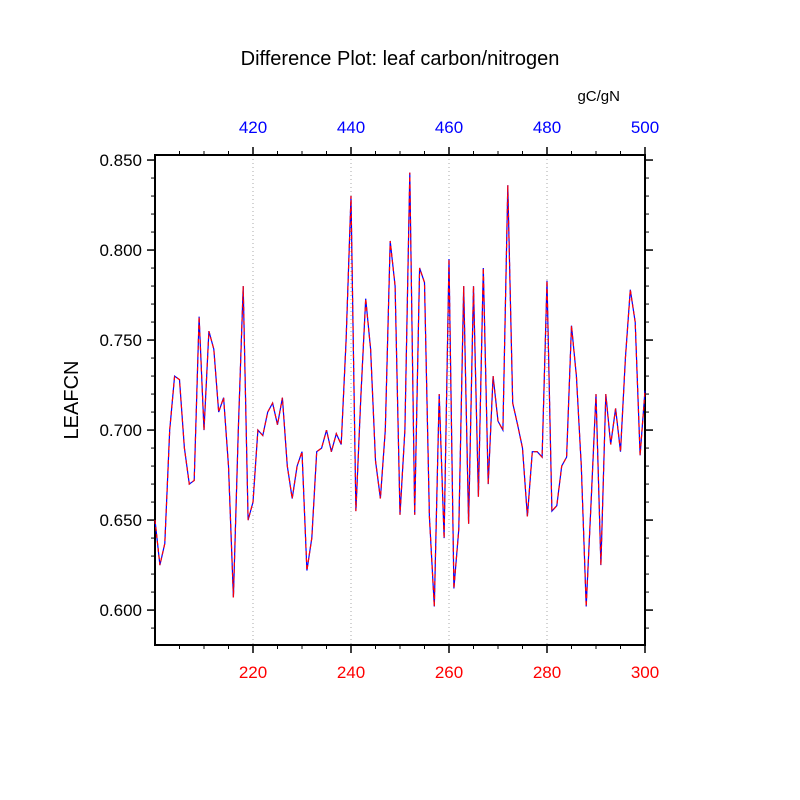 The width and height of the screenshot is (800, 800). What do you see at coordinates (120, 160) in the screenshot?
I see `left-tick-label: 0.850` at bounding box center [120, 160].